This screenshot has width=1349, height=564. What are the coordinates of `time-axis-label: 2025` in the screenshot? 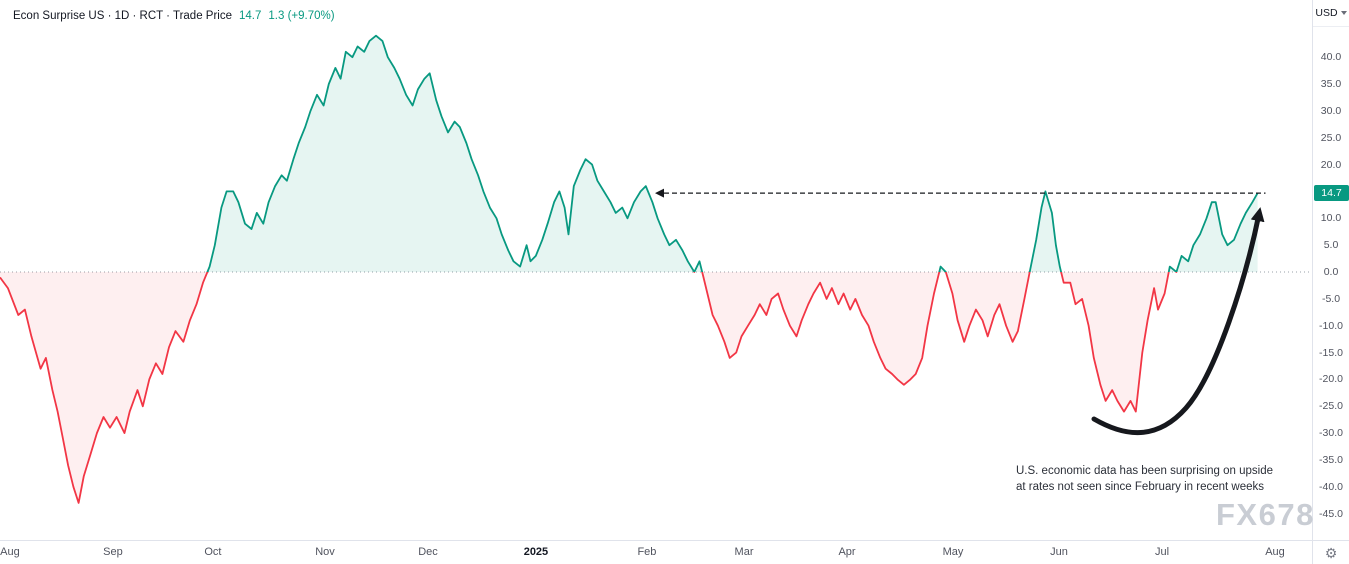 It's located at (536, 552).